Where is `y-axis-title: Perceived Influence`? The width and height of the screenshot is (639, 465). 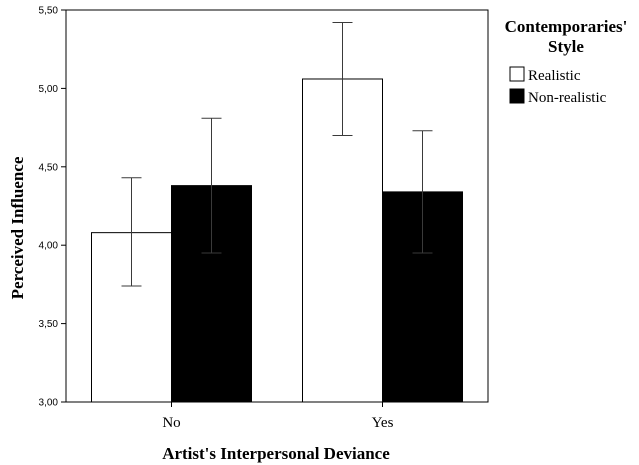
y-axis-title: Perceived Influence is located at coordinates (17, 227).